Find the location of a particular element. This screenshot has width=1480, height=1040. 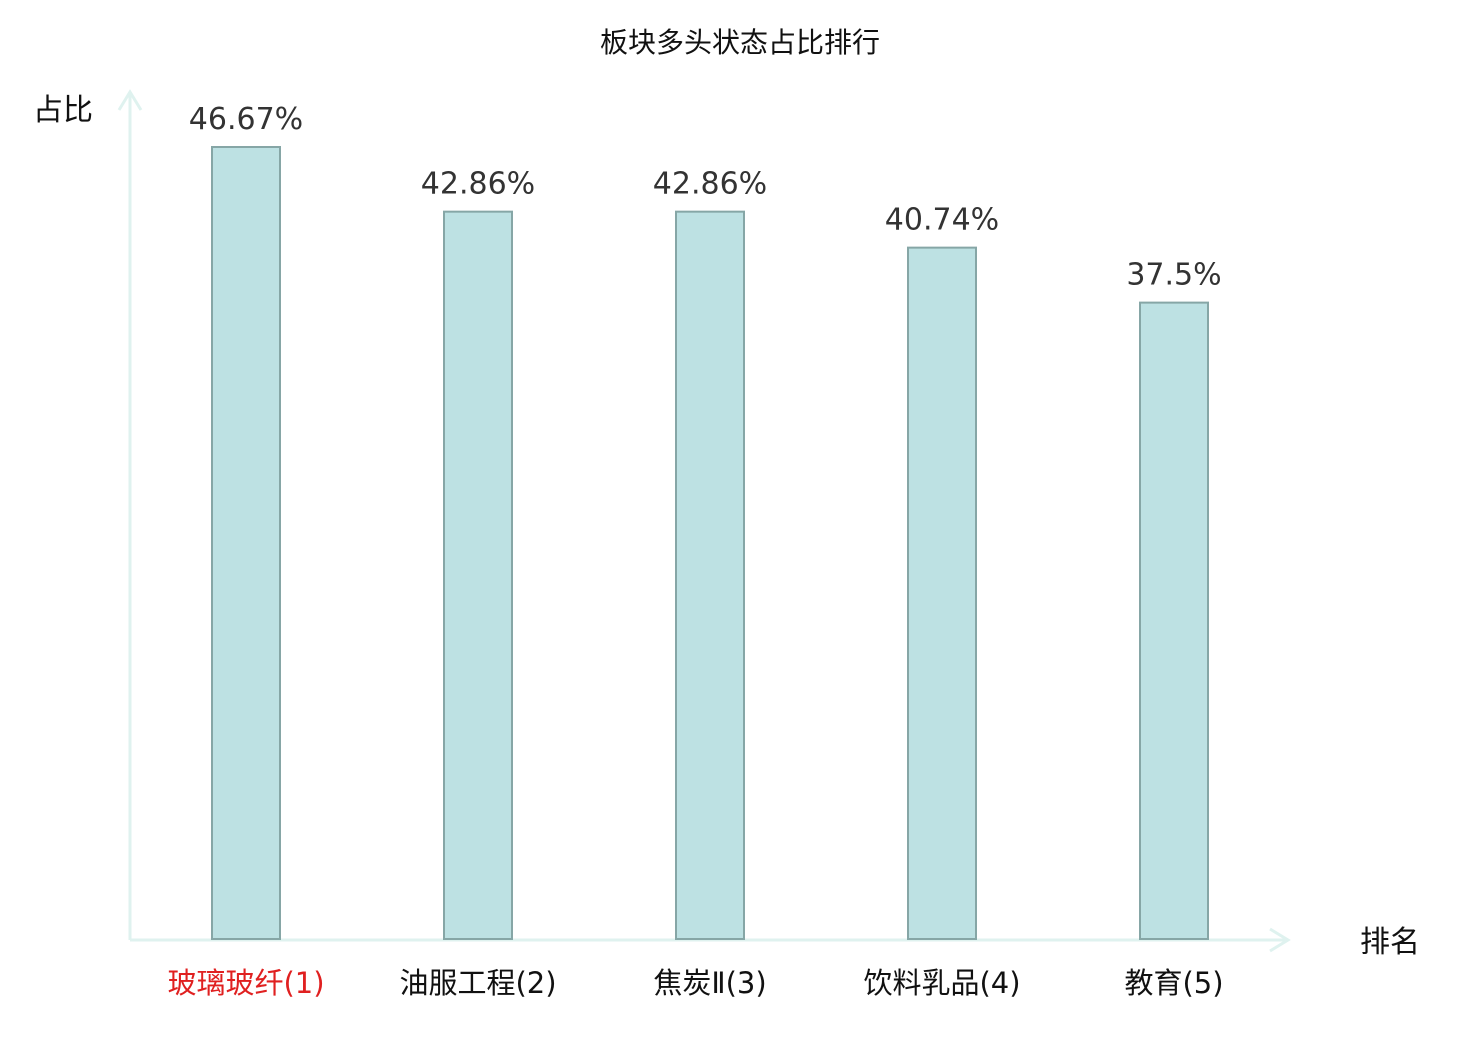

value-label-3: 42.86% is located at coordinates (710, 184).